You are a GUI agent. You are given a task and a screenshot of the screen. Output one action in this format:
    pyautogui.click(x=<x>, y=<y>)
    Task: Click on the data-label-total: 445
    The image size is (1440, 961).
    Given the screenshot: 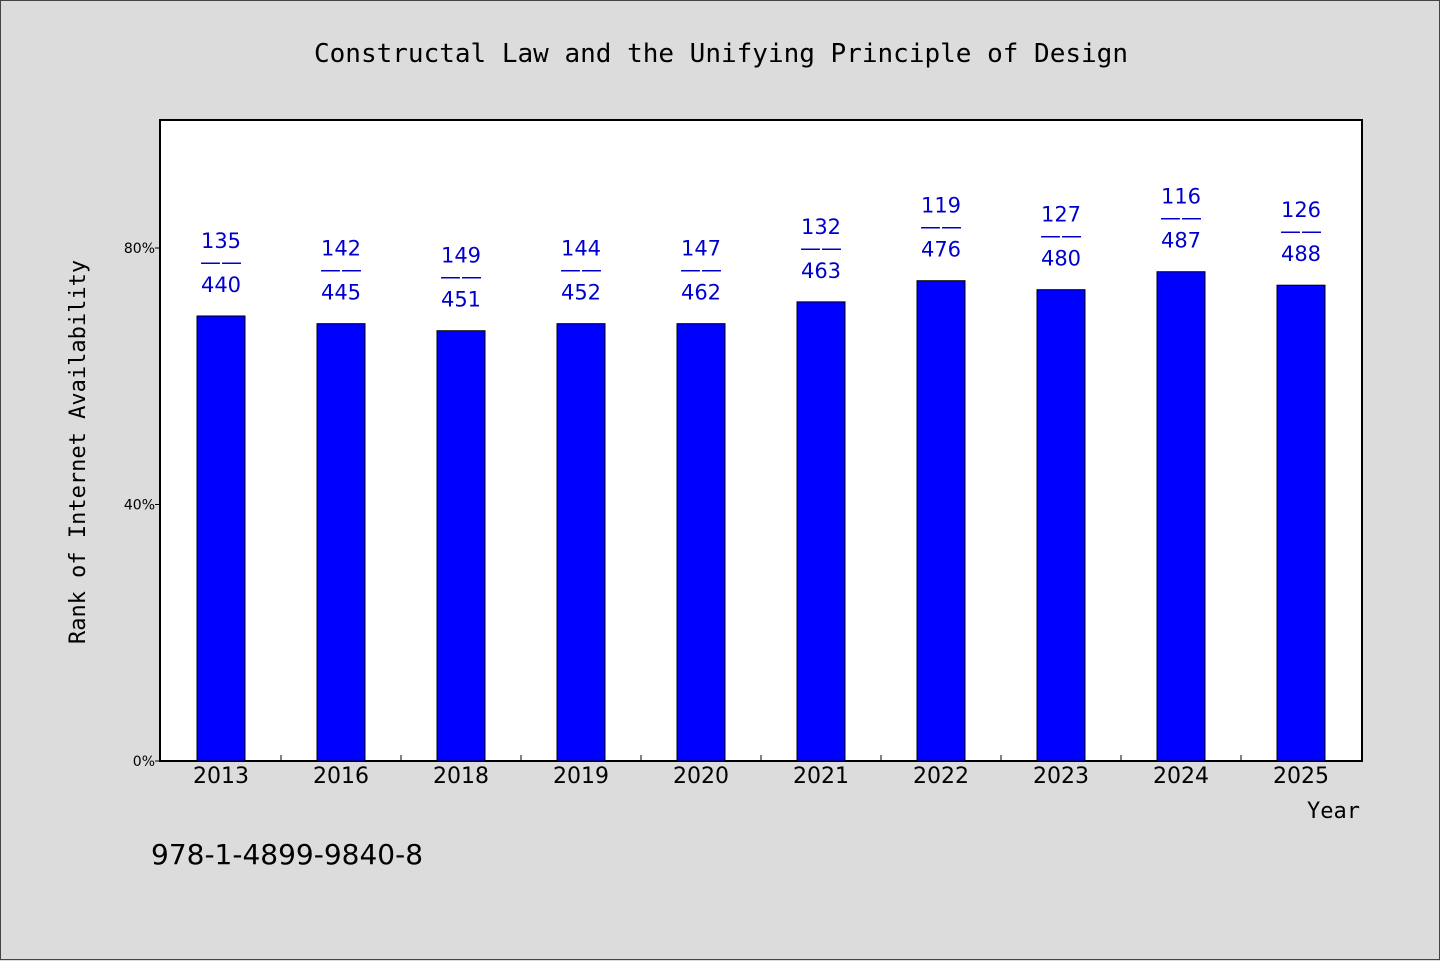 What is the action you would take?
    pyautogui.click(x=341, y=293)
    